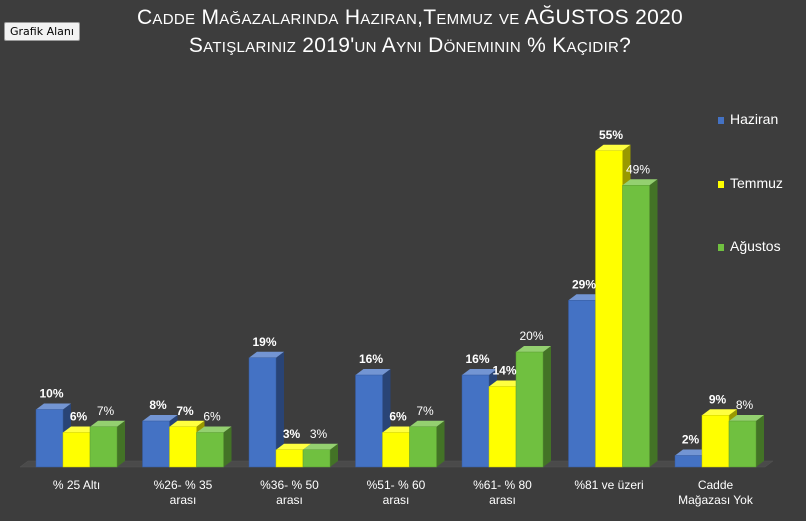 This screenshot has width=806, height=521. What do you see at coordinates (185, 411) in the screenshot?
I see `data-label-temmuz-1: 7%` at bounding box center [185, 411].